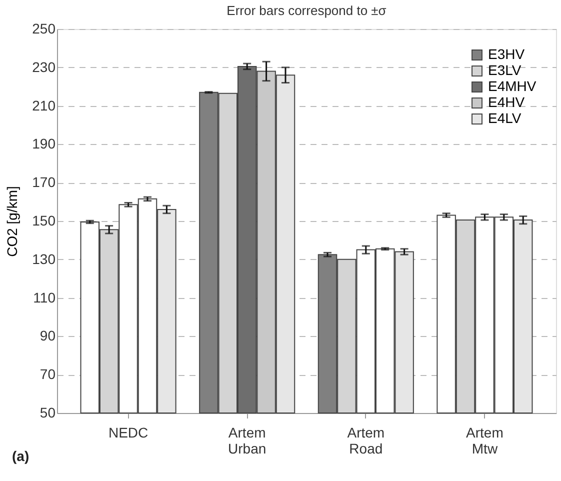 This screenshot has width=561, height=481. Describe the element at coordinates (44, 105) in the screenshot. I see `y-tick-label: 210` at that location.